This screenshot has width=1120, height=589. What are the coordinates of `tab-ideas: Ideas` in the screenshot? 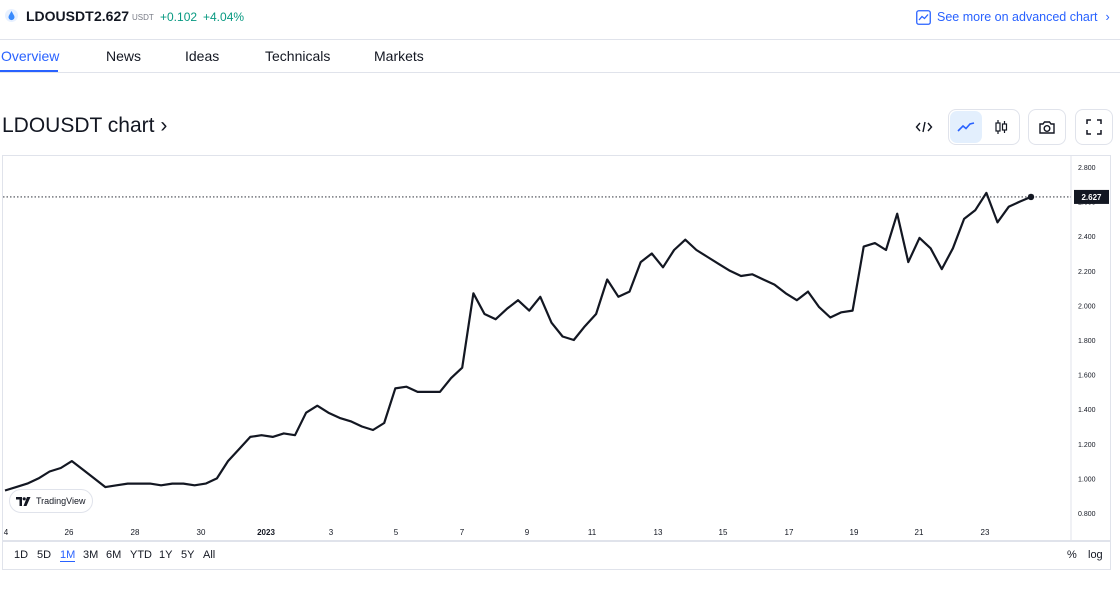 It's located at (202, 56).